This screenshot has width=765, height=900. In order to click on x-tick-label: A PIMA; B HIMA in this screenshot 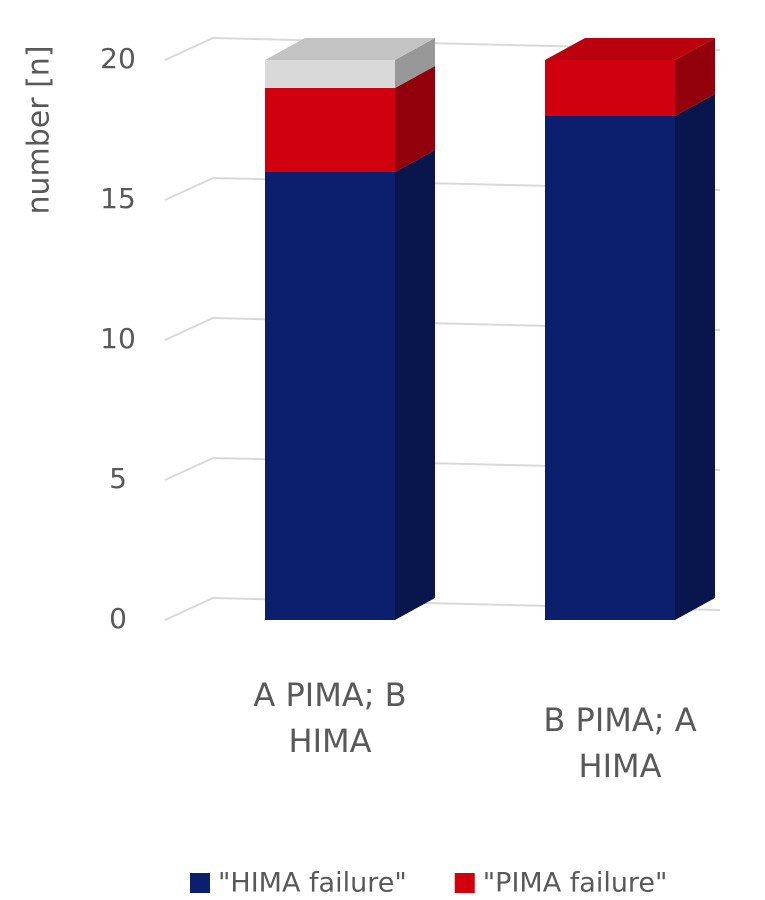, I will do `click(330, 718)`.